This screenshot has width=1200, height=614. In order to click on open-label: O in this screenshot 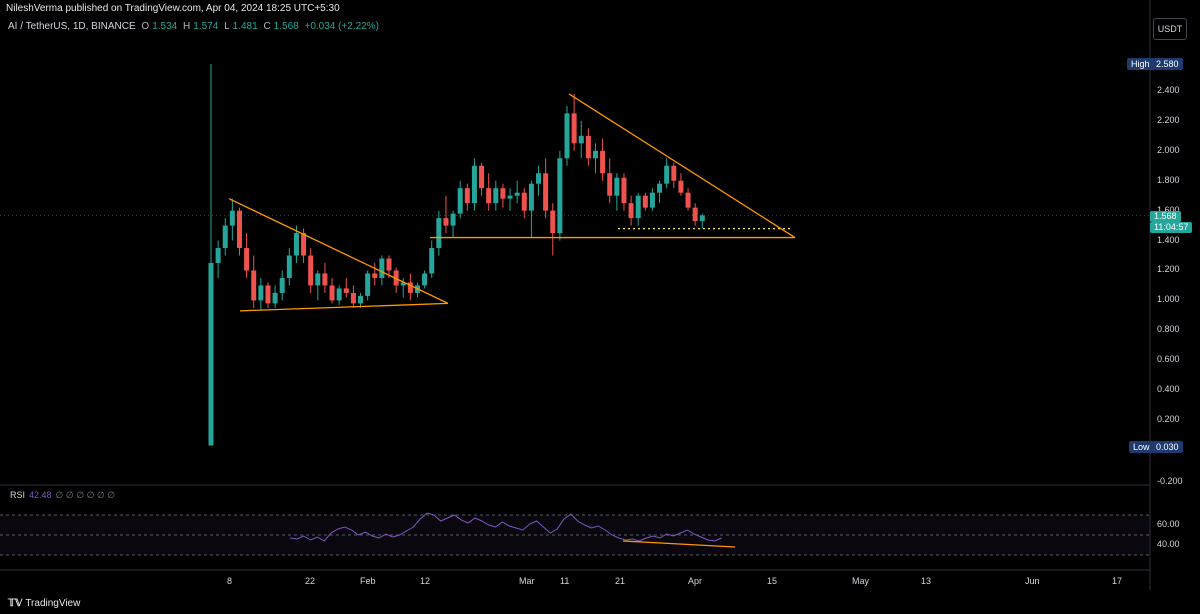, I will do `click(145, 26)`.